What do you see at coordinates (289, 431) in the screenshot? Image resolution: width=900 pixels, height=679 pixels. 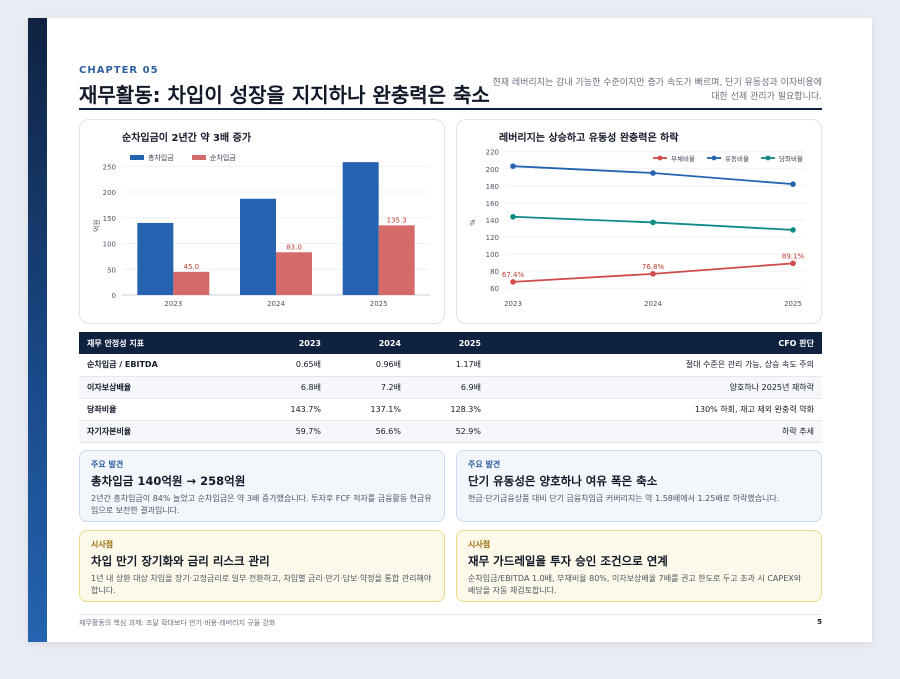 I see `value-2023: 59.7%` at bounding box center [289, 431].